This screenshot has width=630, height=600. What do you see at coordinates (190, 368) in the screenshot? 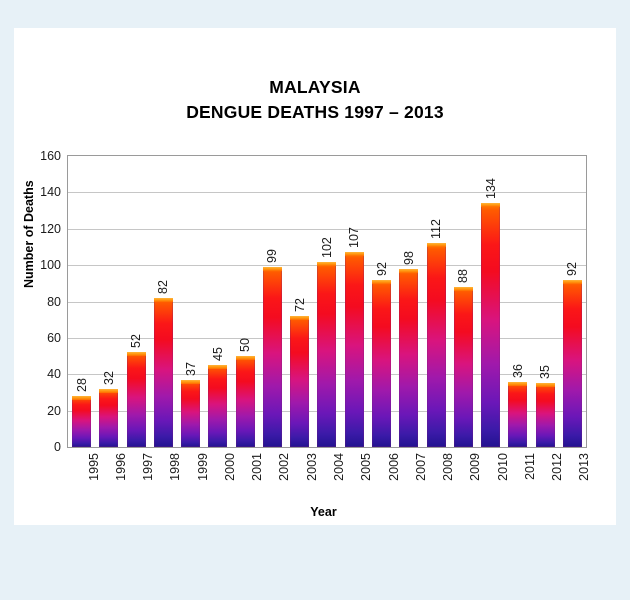
I see `bar-value-label: 37` at bounding box center [190, 368].